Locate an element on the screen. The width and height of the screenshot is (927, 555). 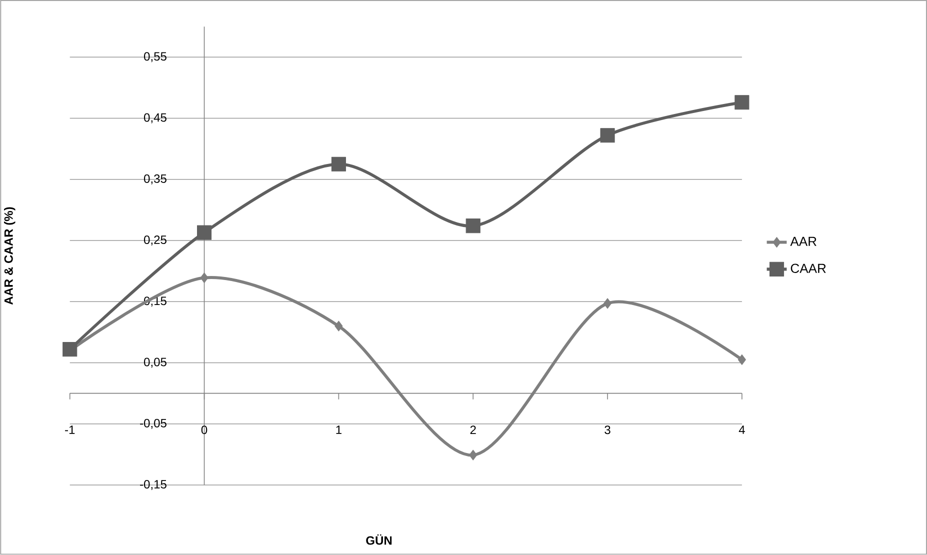
x-tick-label: 3 is located at coordinates (607, 430).